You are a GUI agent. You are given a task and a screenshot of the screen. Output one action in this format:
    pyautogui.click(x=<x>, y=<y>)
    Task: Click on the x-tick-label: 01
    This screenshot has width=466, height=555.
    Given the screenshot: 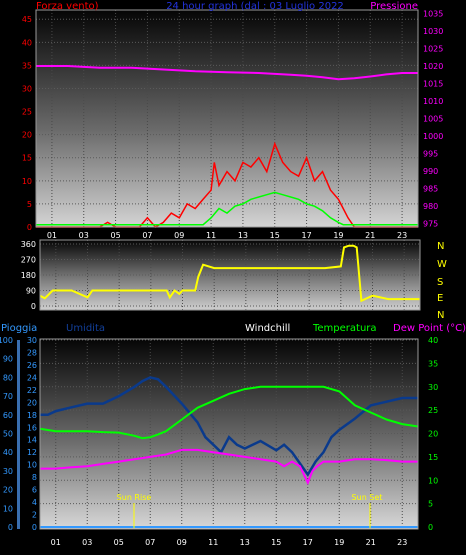 What is the action you would take?
    pyautogui.click(x=52, y=235)
    